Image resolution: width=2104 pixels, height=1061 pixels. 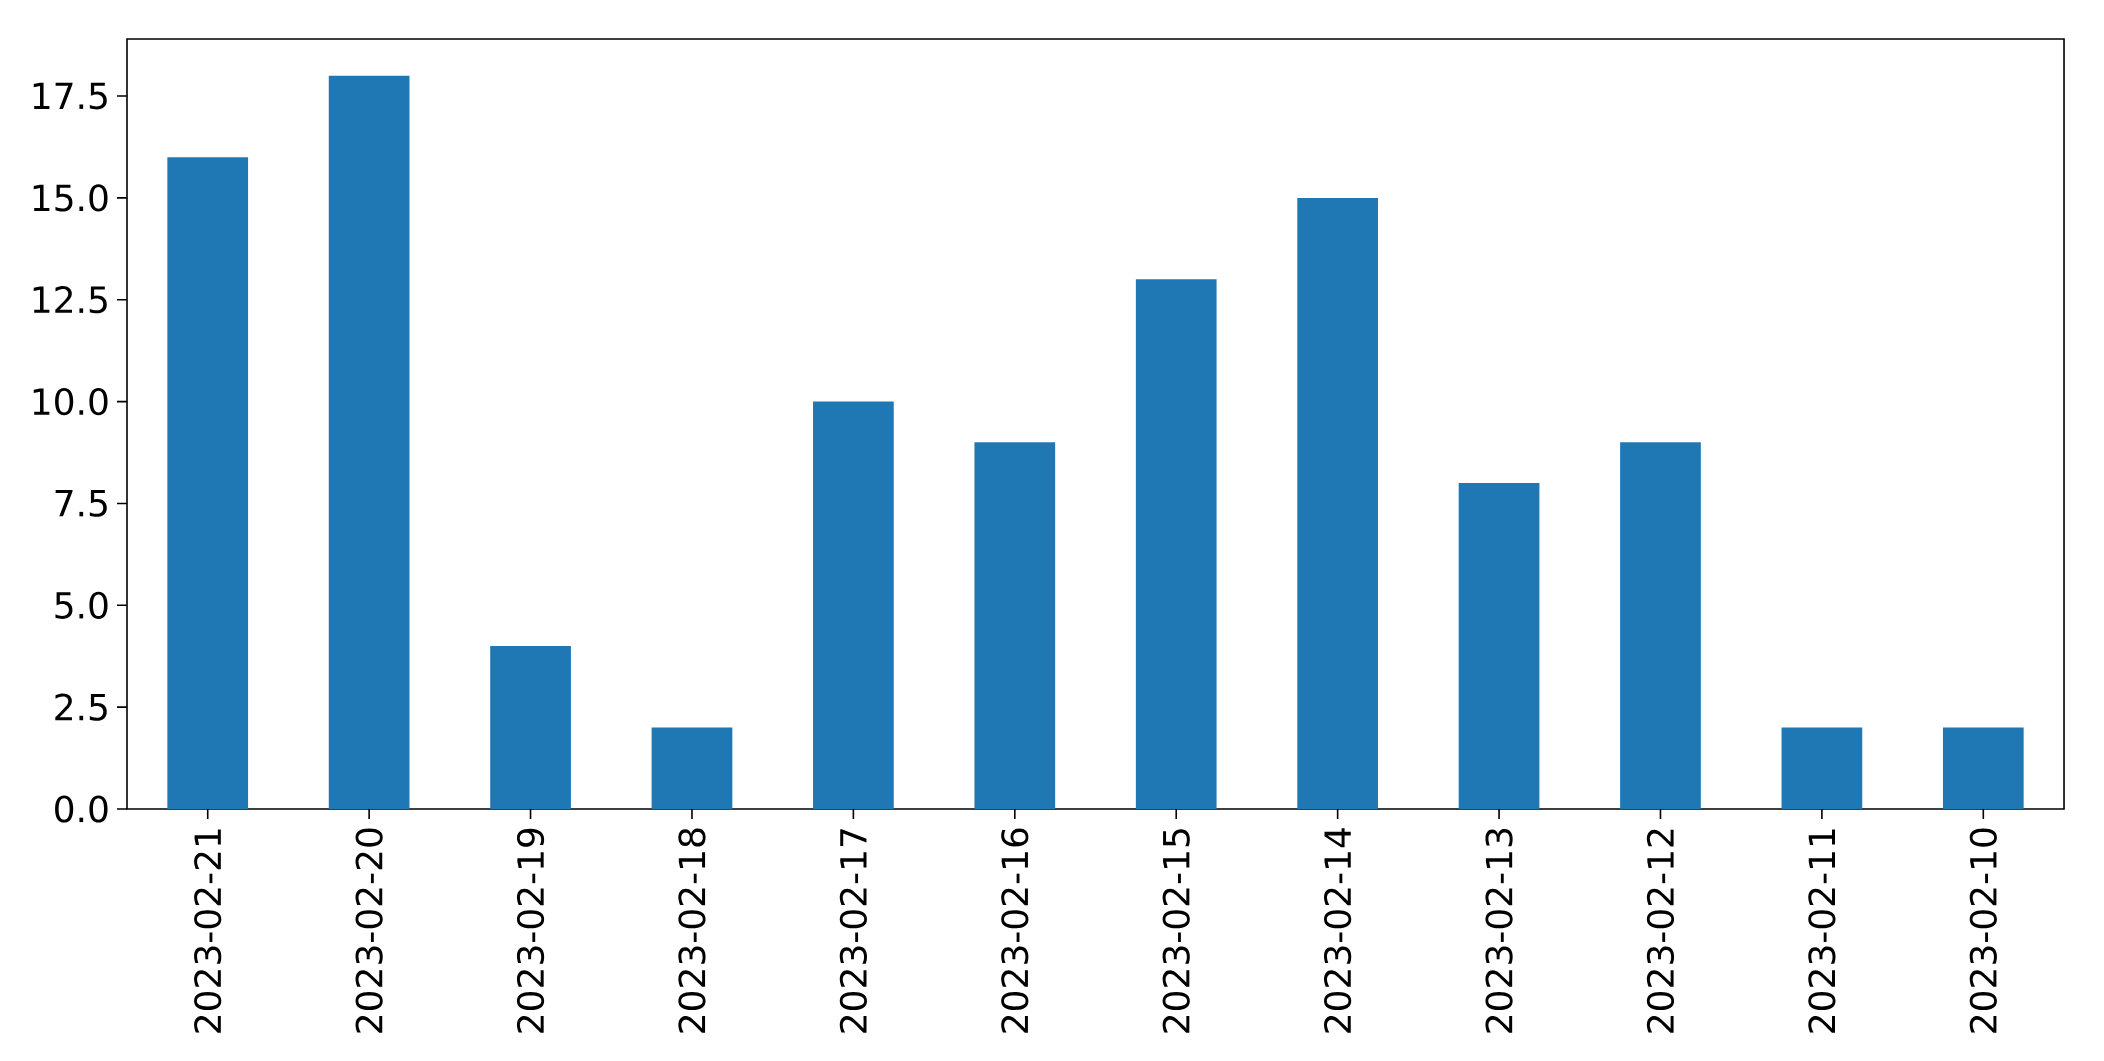 What do you see at coordinates (1338, 930) in the screenshot?
I see `x-tick-label: 2023-02-14` at bounding box center [1338, 930].